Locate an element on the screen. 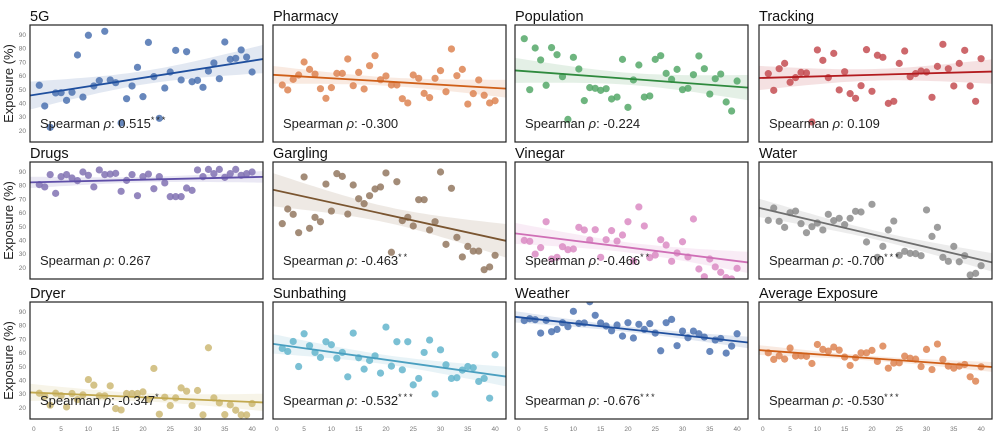 Image resolution: width=1000 pixels, height=443 pixels. y-tick-label: 30 is located at coordinates (23, 254).